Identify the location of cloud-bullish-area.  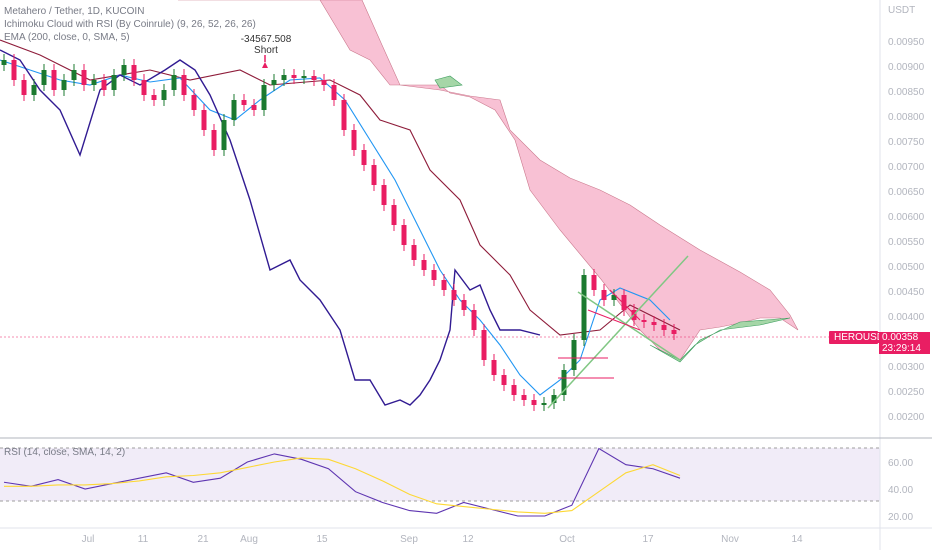
(448, 82).